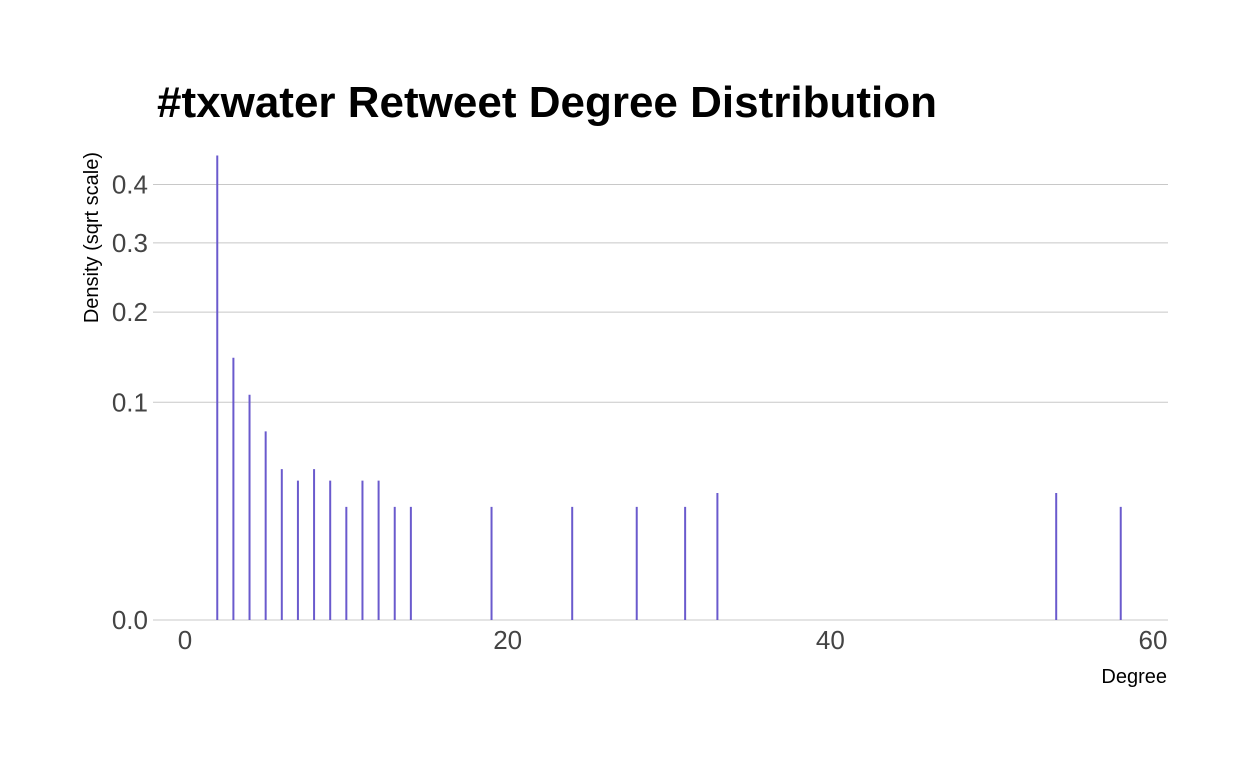 The width and height of the screenshot is (1248, 768). Describe the element at coordinates (92, 237) in the screenshot. I see `y-axis-title: Density (sqrt scale)` at that location.